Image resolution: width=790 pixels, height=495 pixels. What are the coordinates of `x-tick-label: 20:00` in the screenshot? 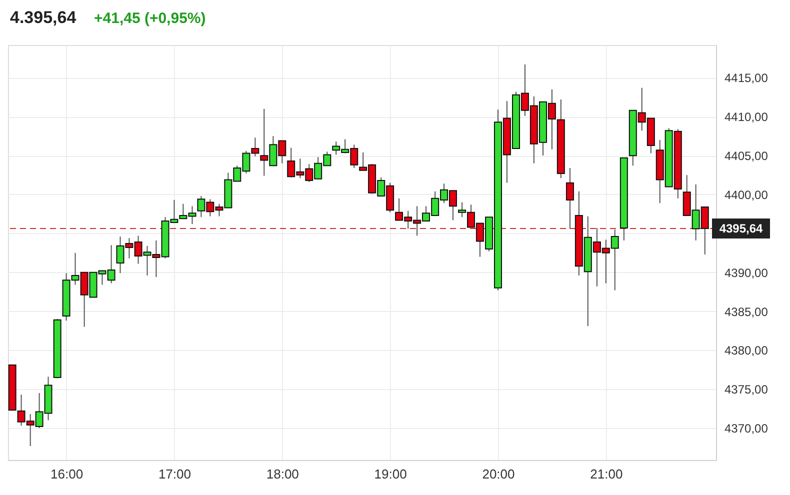 It's located at (498, 474).